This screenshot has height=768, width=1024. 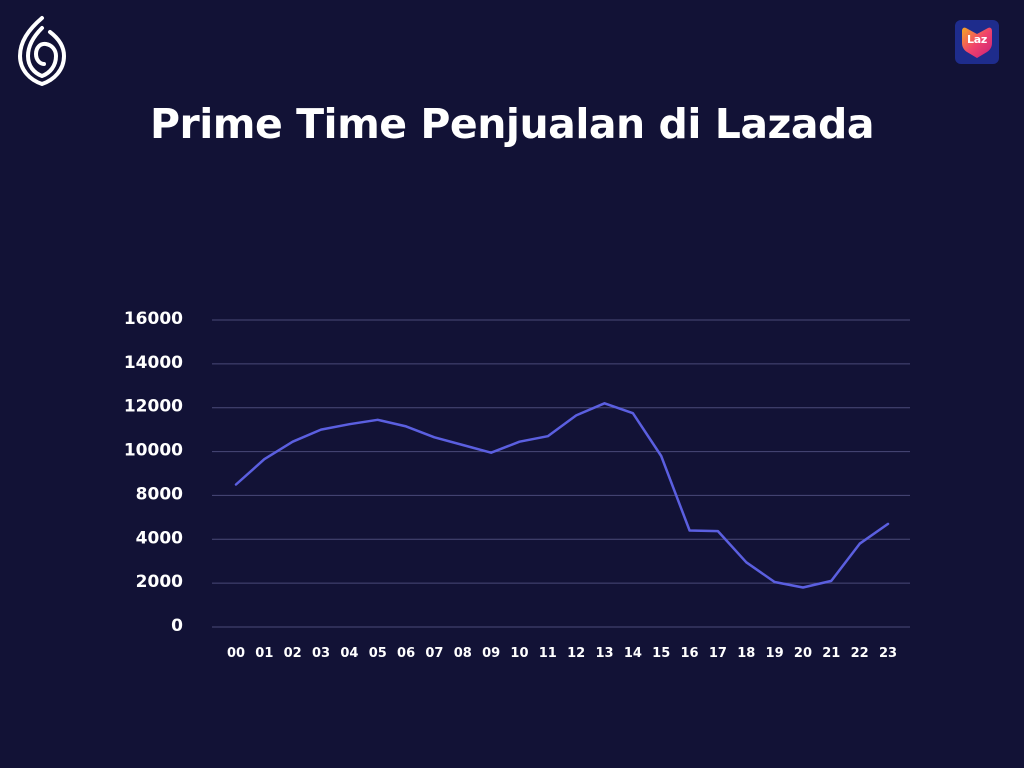 I want to click on x-tick-label: 05, so click(x=378, y=653).